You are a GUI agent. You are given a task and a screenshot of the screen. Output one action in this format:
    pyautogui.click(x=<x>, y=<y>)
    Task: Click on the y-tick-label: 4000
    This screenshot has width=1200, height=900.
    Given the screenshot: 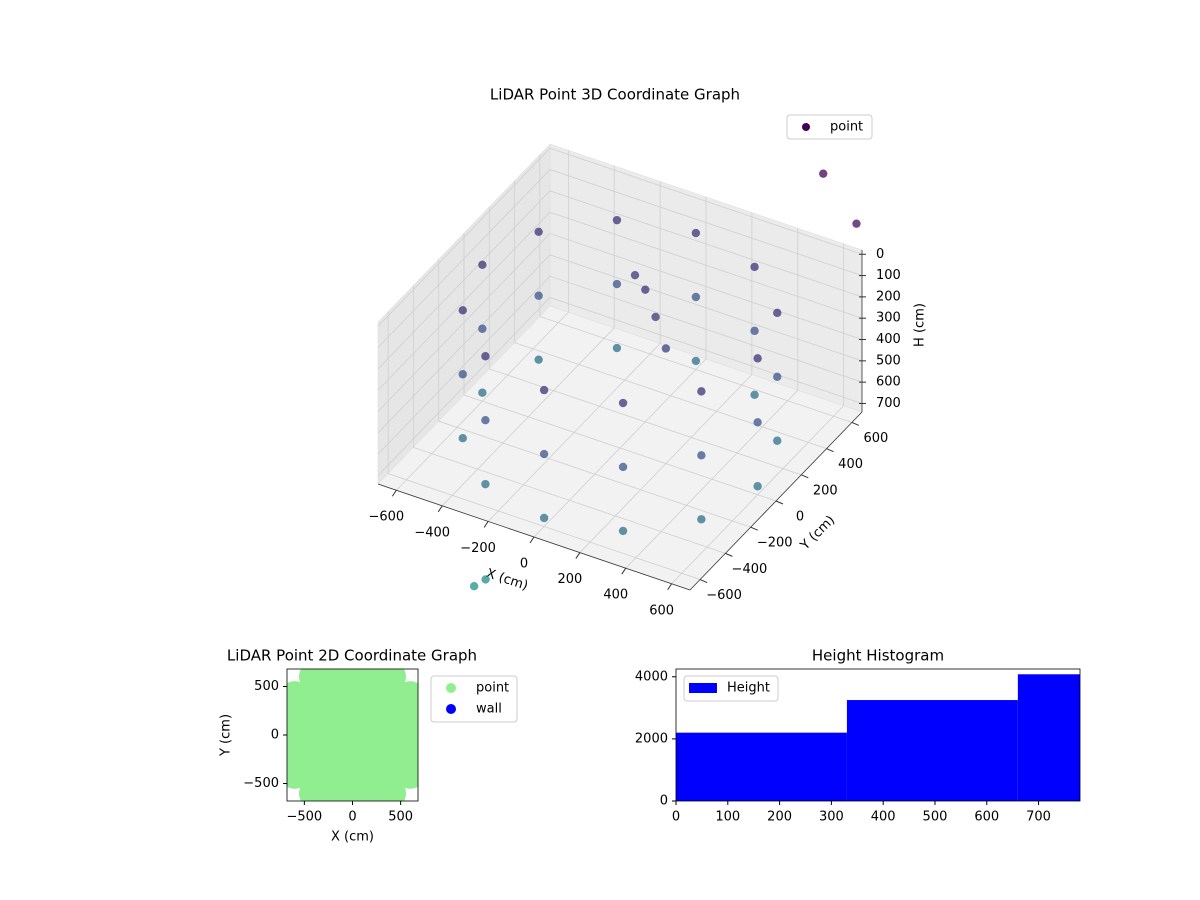 What is the action you would take?
    pyautogui.click(x=651, y=676)
    